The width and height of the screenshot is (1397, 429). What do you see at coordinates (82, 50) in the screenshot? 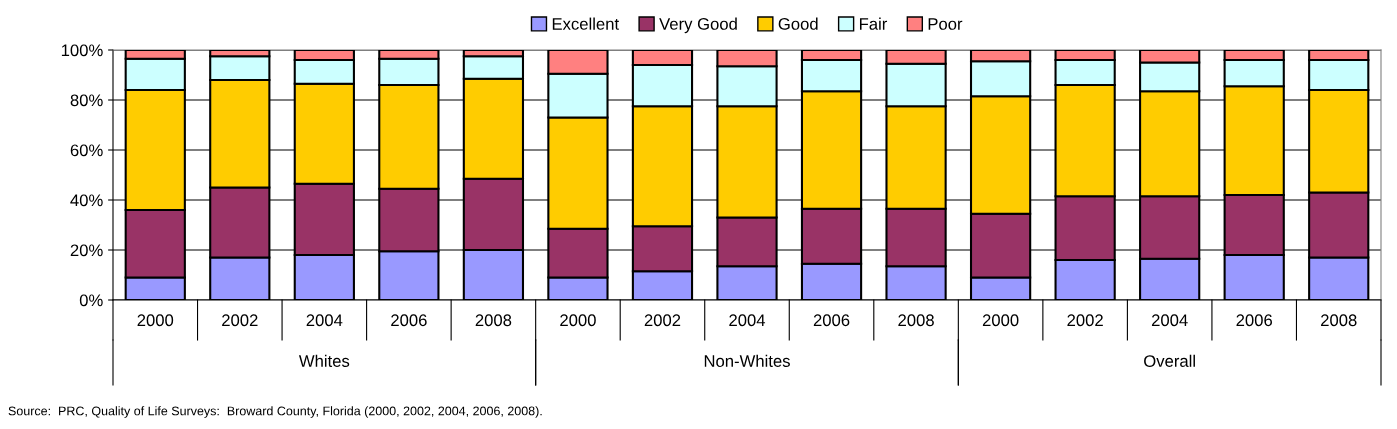
I see `y-tick-label: 100%` at bounding box center [82, 50].